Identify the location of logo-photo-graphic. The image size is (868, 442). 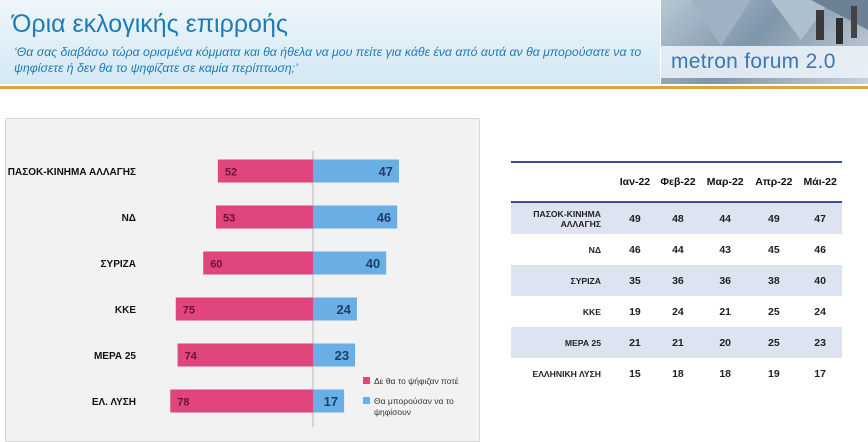
(779, 23).